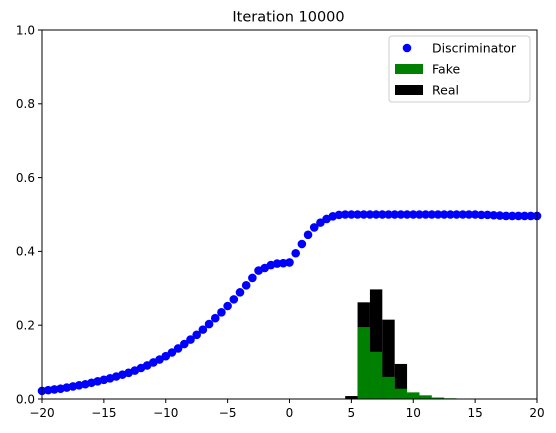 This screenshot has height=433, width=556. What do you see at coordinates (25, 326) in the screenshot?
I see `y-tick-label: 0.2` at bounding box center [25, 326].